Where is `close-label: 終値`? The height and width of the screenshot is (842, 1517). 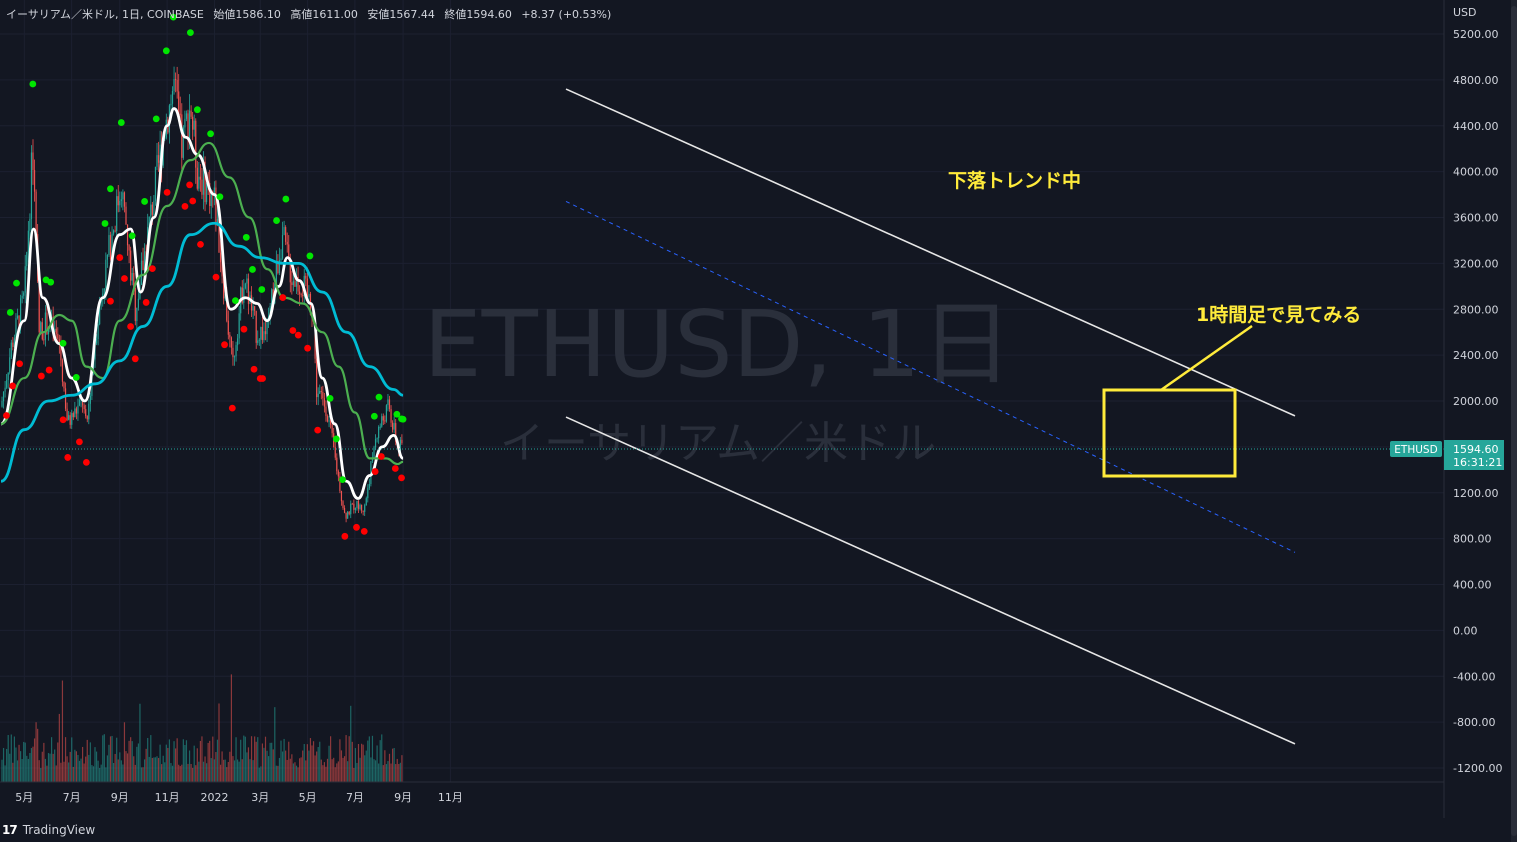 close-label: 終値 is located at coordinates (455, 14).